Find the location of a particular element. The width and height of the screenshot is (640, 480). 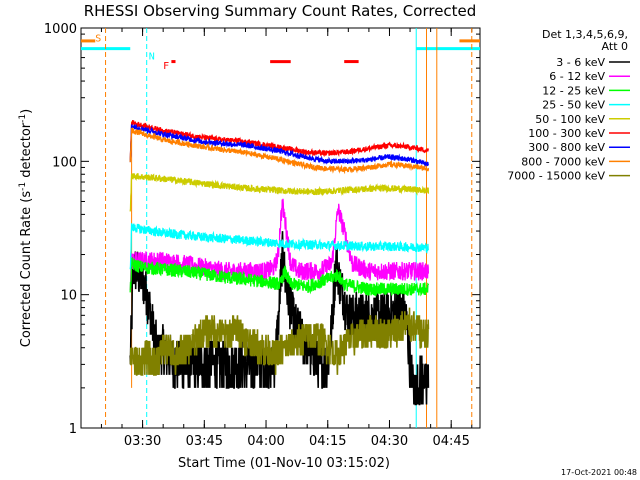

y-axis-label-main: Corrected Count Rate (s is located at coordinates (26, 269).